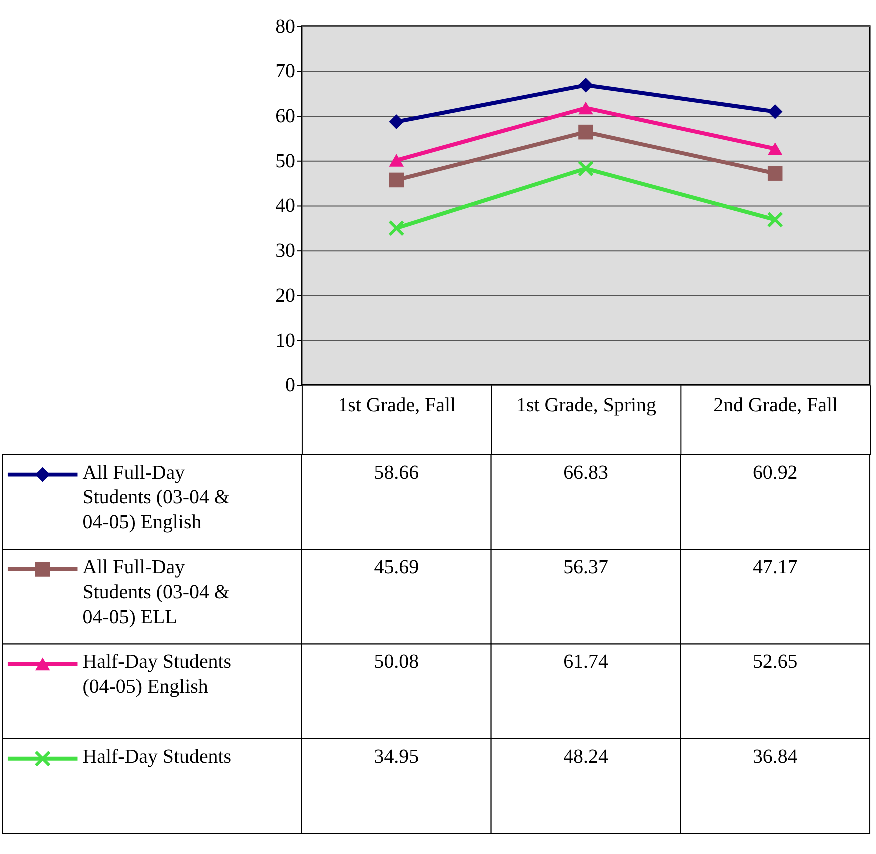  Describe the element at coordinates (286, 251) in the screenshot. I see `y-tick-label: 30` at that location.